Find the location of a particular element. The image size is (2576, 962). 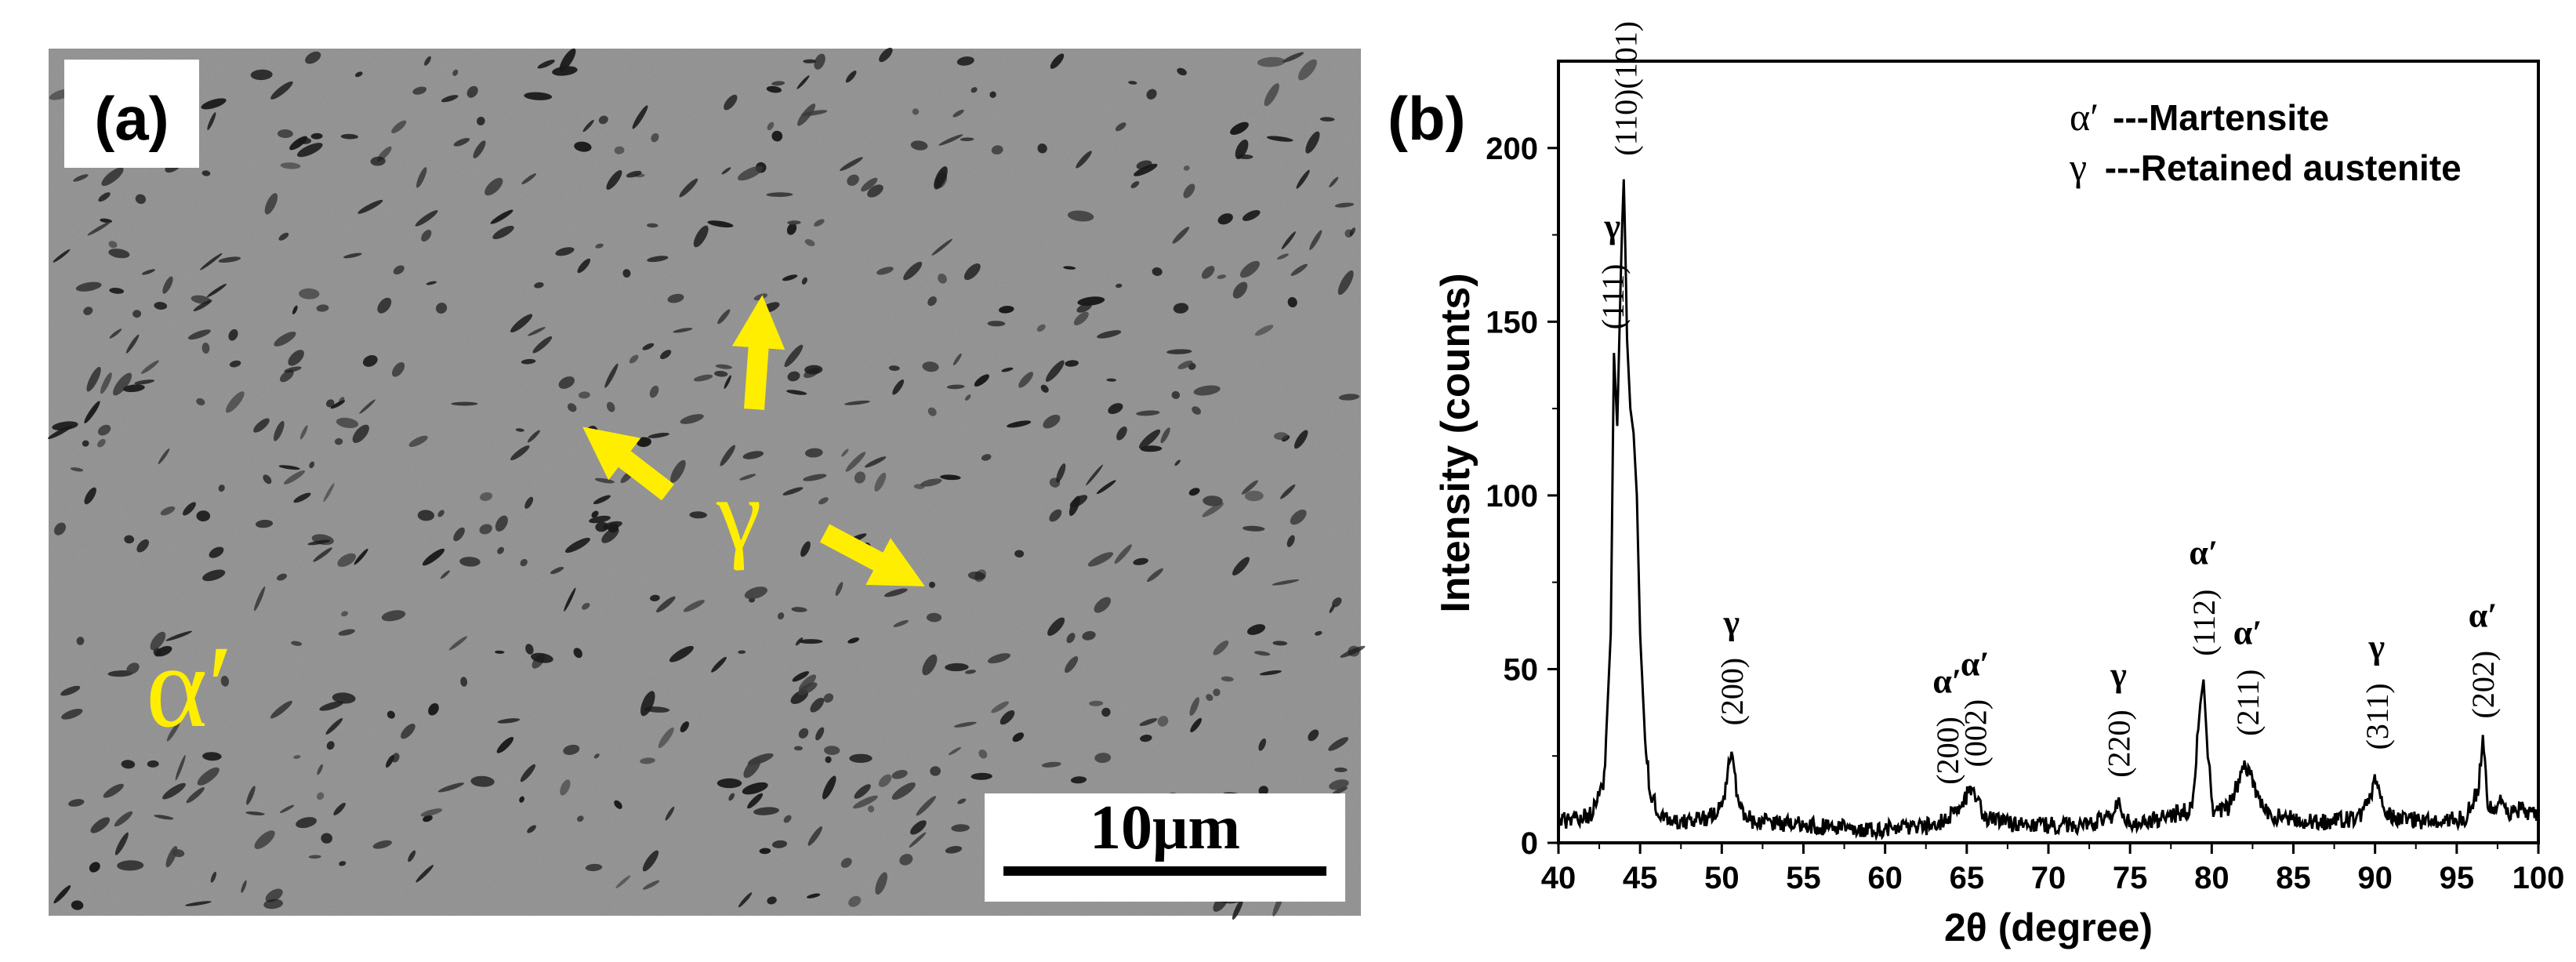

panel-a-label-box is located at coordinates (131, 114).